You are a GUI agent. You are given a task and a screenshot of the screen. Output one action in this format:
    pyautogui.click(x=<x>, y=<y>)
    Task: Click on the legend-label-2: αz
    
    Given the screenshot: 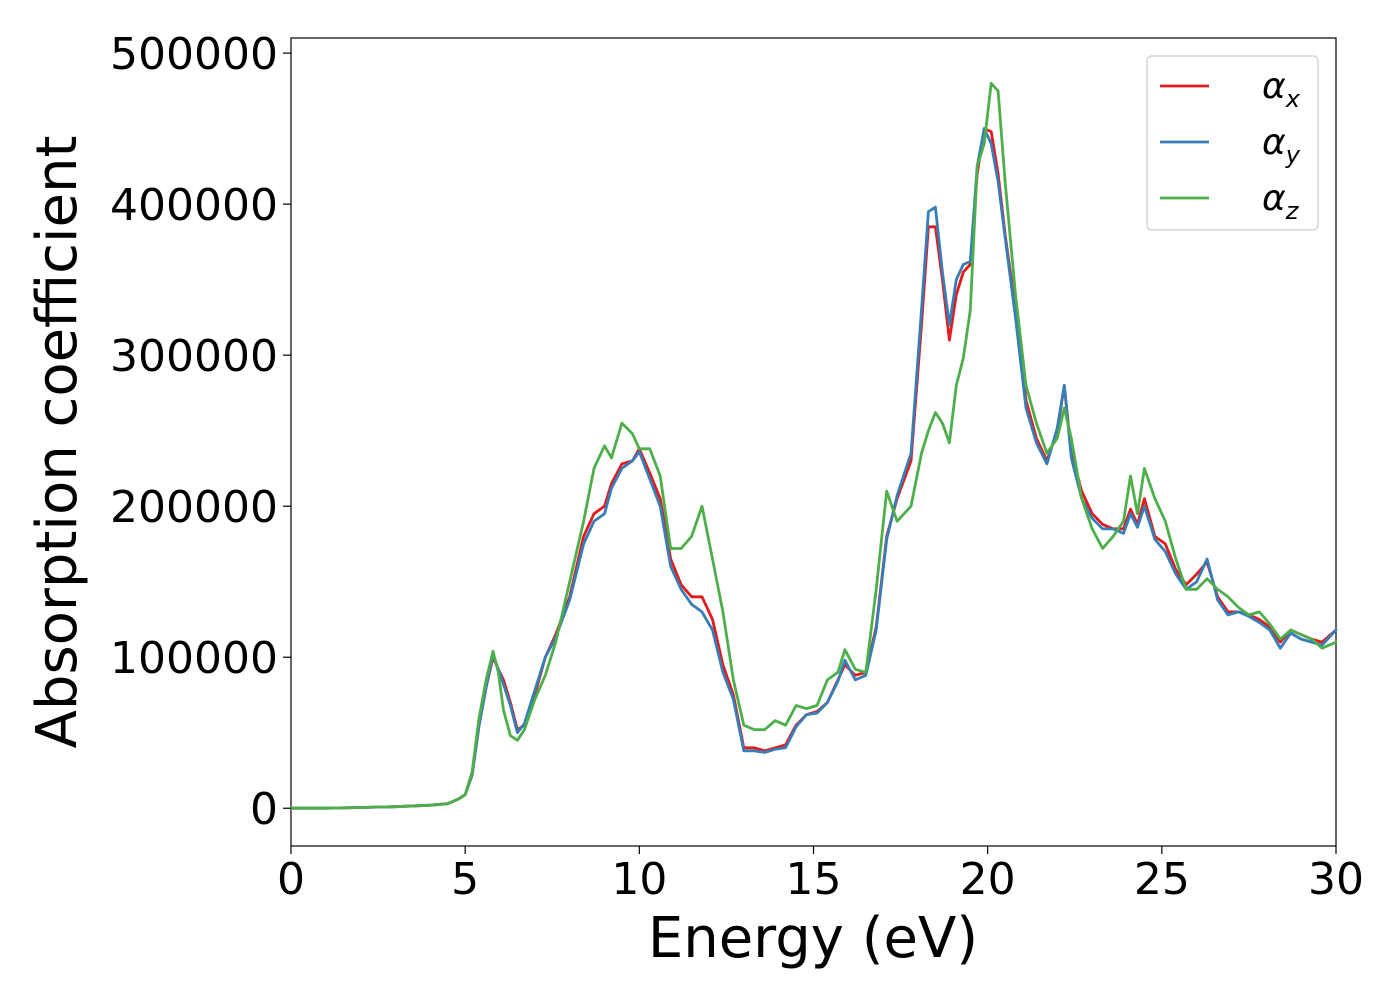 What is the action you would take?
    pyautogui.click(x=1281, y=201)
    